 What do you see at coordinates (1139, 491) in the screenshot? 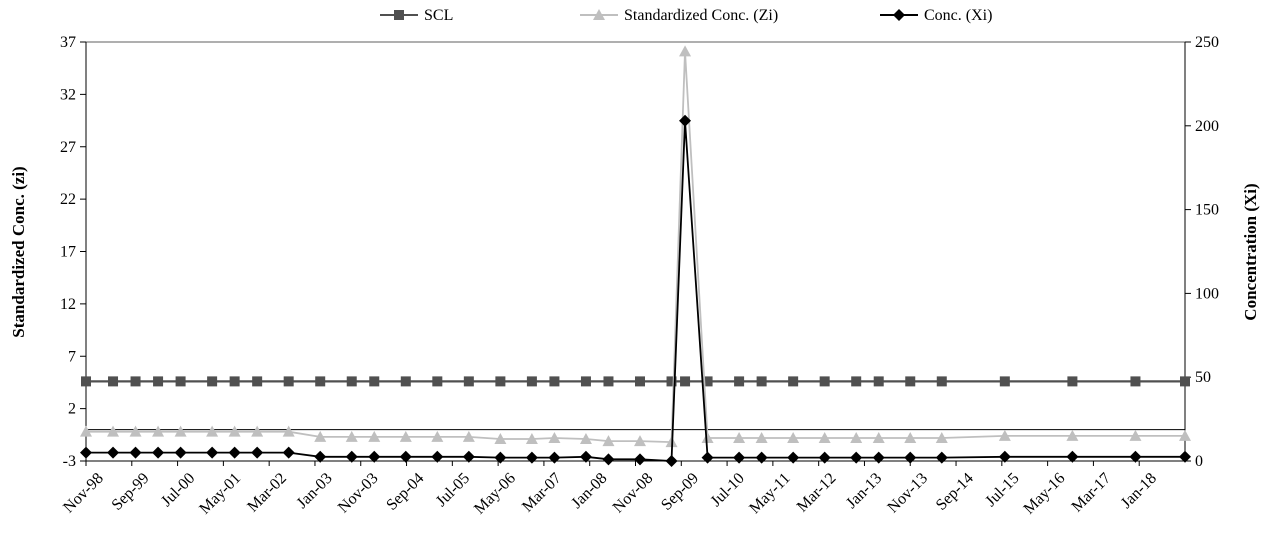
I see `x-tick-label: Jan-18` at bounding box center [1139, 491].